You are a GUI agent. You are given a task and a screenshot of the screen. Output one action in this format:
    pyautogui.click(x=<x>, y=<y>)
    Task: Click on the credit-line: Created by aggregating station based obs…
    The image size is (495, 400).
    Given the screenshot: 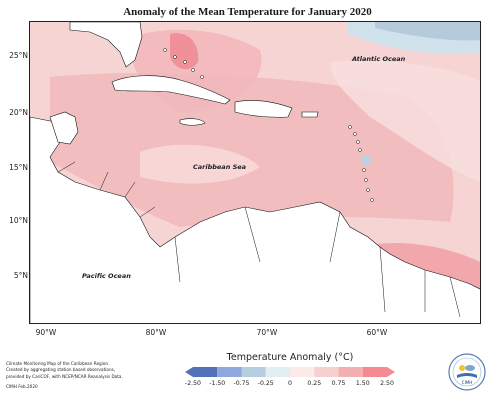 What is the action you would take?
    pyautogui.click(x=61, y=370)
    